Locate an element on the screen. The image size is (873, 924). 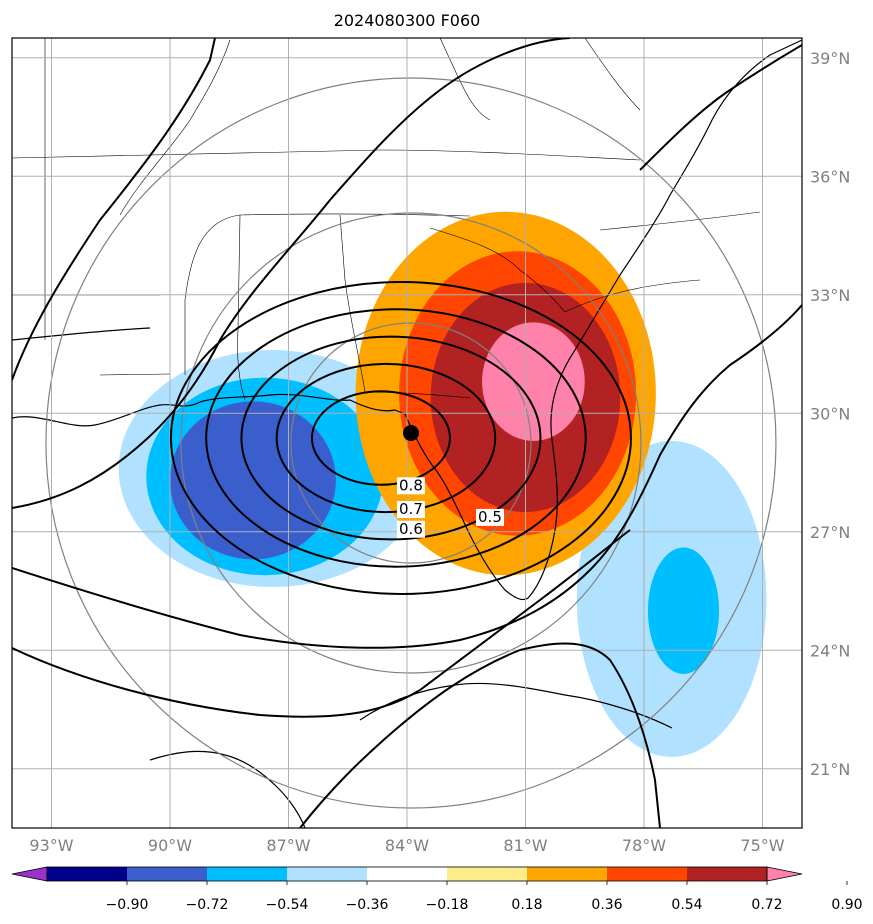
colorbar-extend-high is located at coordinates (784, 874).